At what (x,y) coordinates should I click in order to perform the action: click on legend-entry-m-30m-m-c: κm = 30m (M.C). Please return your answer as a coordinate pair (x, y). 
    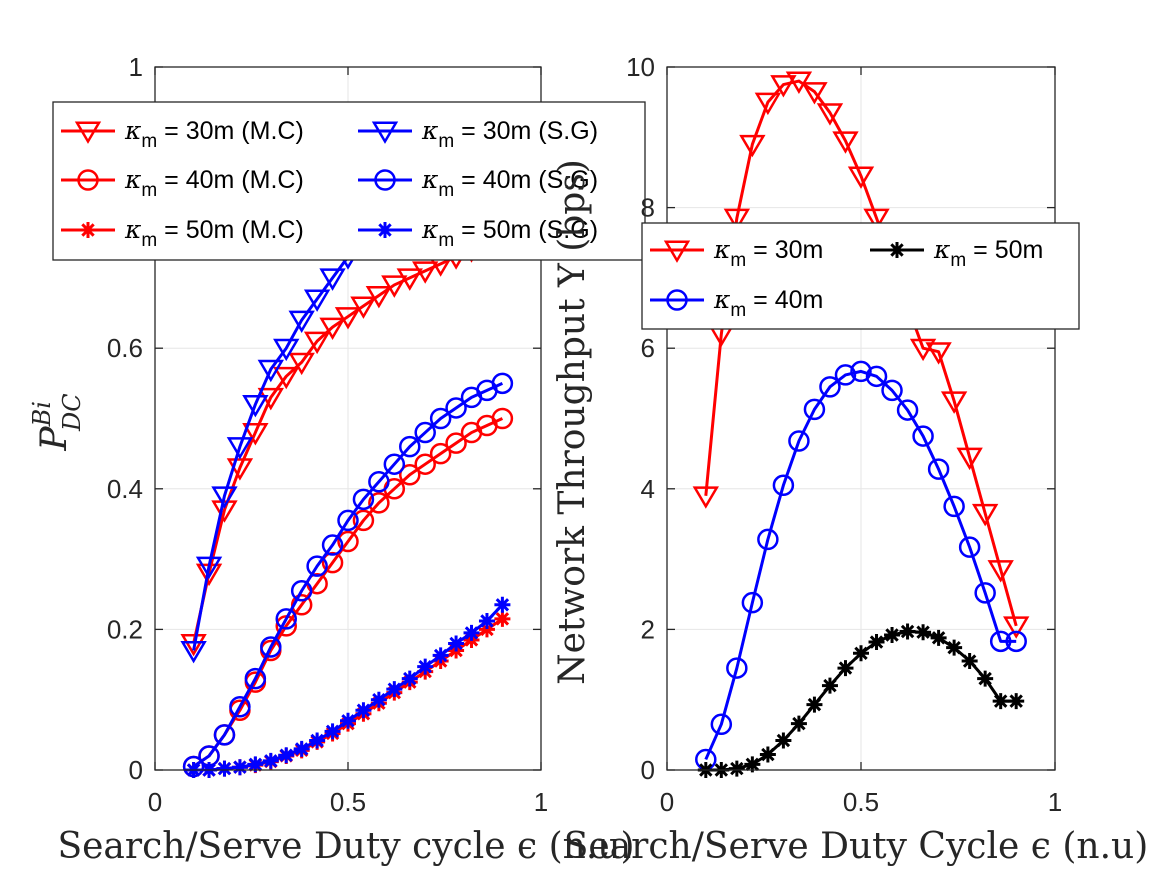
    Looking at the image, I should click on (182, 134).